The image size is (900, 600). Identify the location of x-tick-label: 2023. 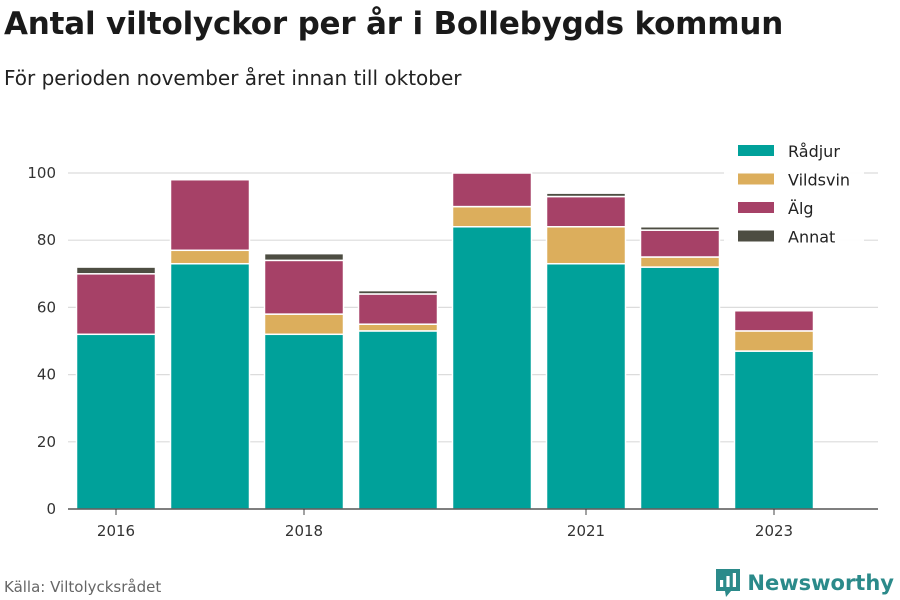
(774, 531).